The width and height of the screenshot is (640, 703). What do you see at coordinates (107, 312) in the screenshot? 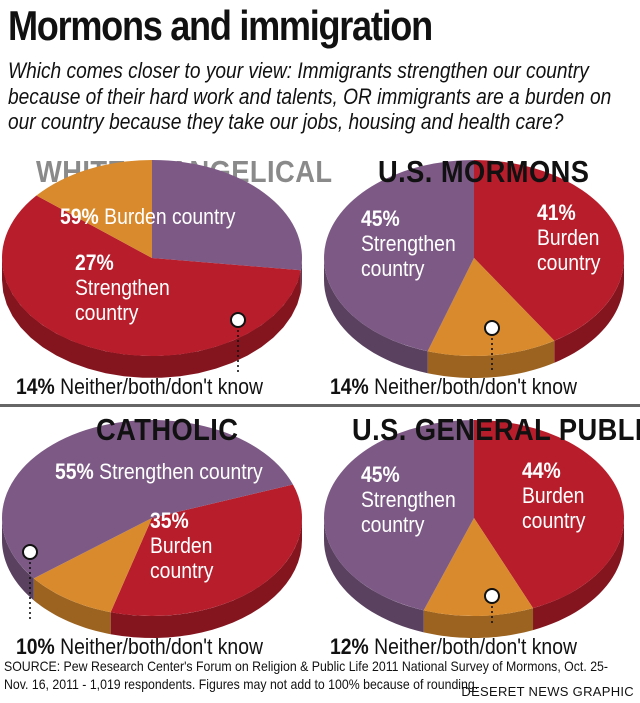
I see `text-evangelical-strengthen-2: country` at bounding box center [107, 312].